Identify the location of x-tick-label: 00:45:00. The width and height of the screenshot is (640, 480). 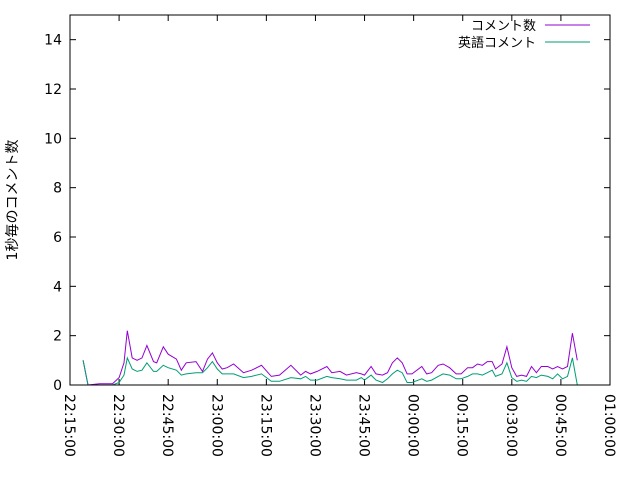
(560, 425).